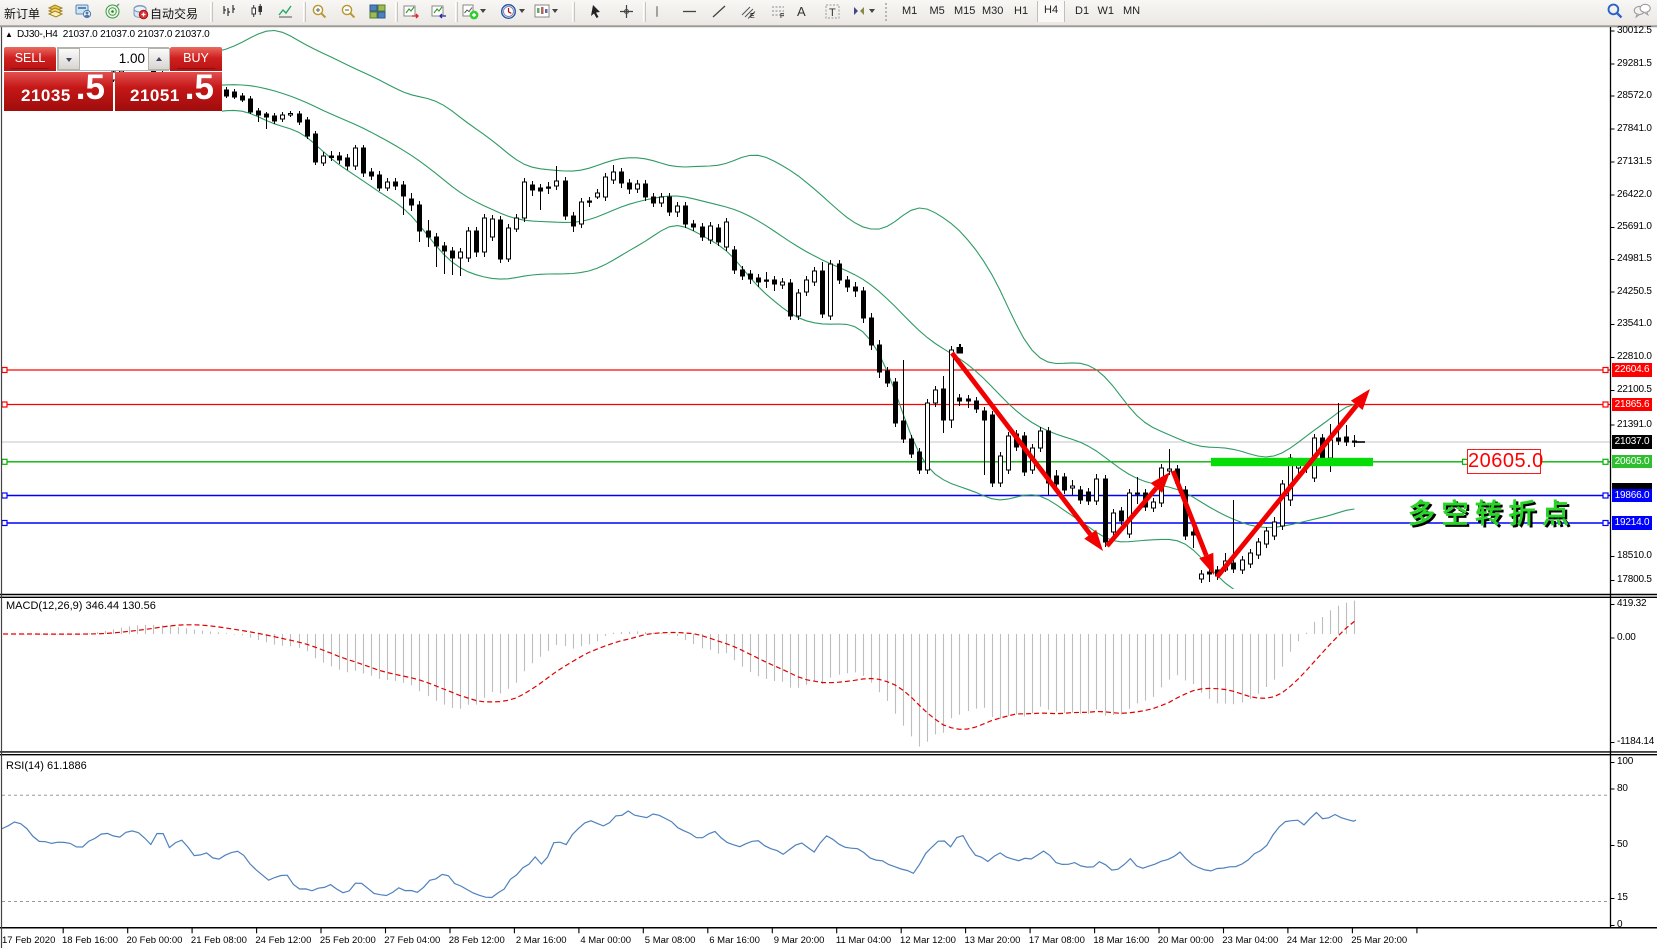 This screenshot has width=1657, height=948. I want to click on svg-text: F, so click(782, 16).